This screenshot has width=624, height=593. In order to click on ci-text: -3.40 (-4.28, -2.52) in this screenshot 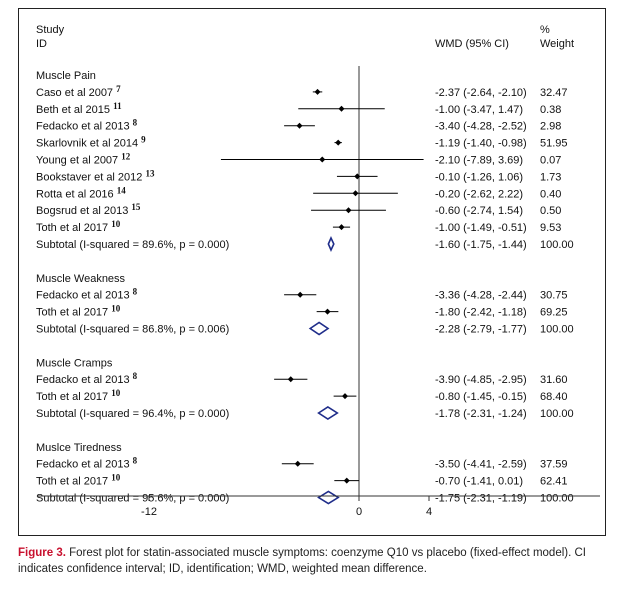, I will do `click(481, 127)`.